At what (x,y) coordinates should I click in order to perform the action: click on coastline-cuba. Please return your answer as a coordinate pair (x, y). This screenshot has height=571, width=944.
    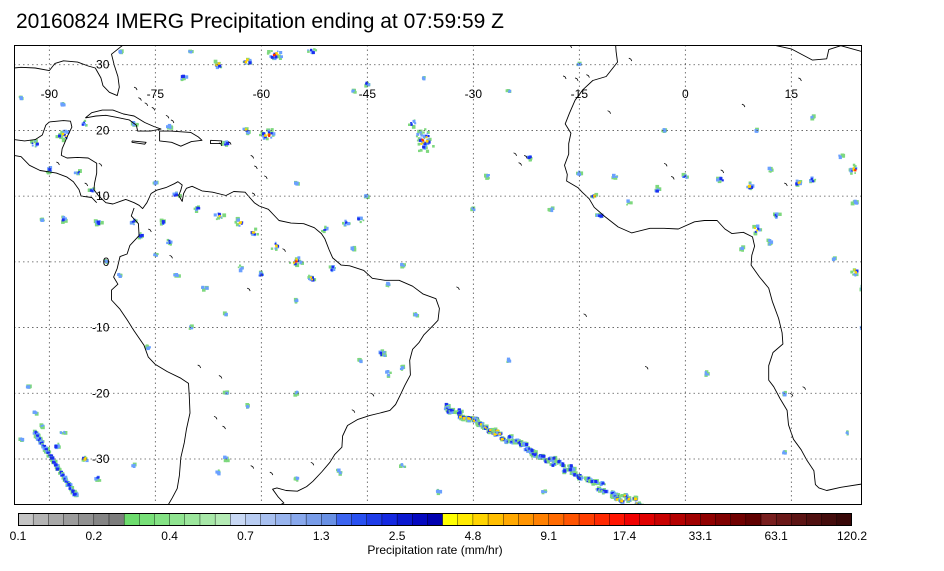
    Looking at the image, I should click on (123, 120).